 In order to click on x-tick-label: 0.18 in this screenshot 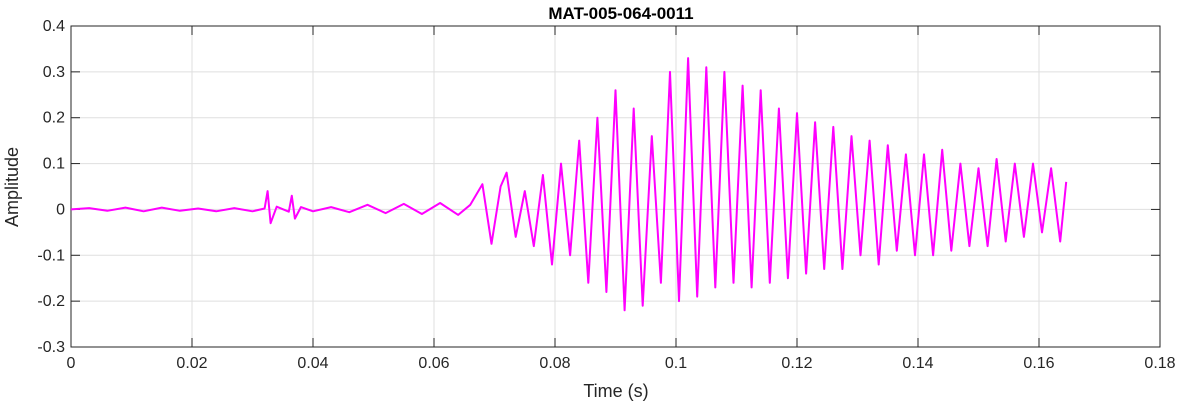, I will do `click(1159, 363)`.